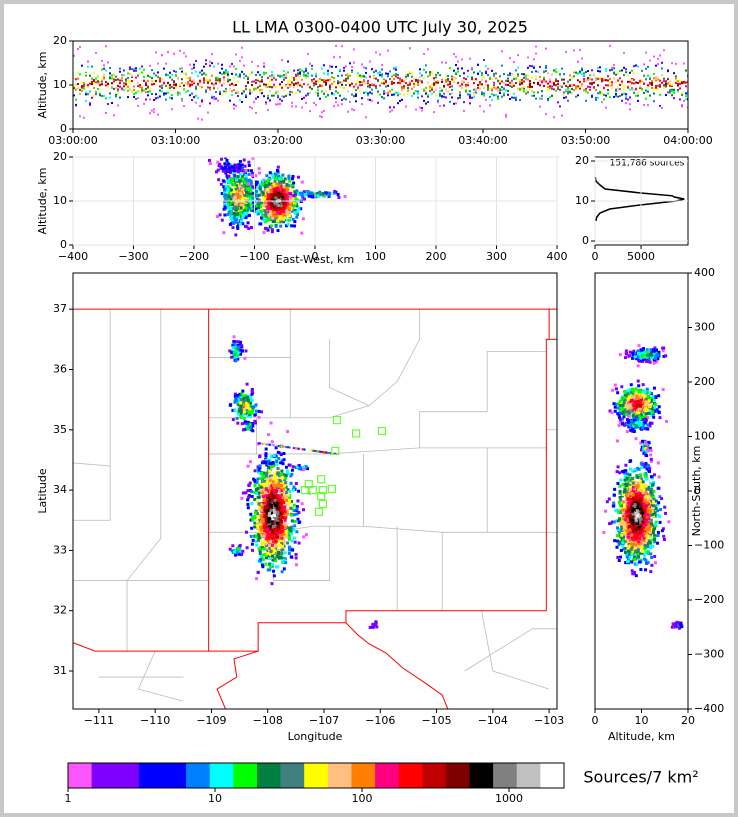 This screenshot has height=817, width=738. I want to click on county-border, so click(355, 364).